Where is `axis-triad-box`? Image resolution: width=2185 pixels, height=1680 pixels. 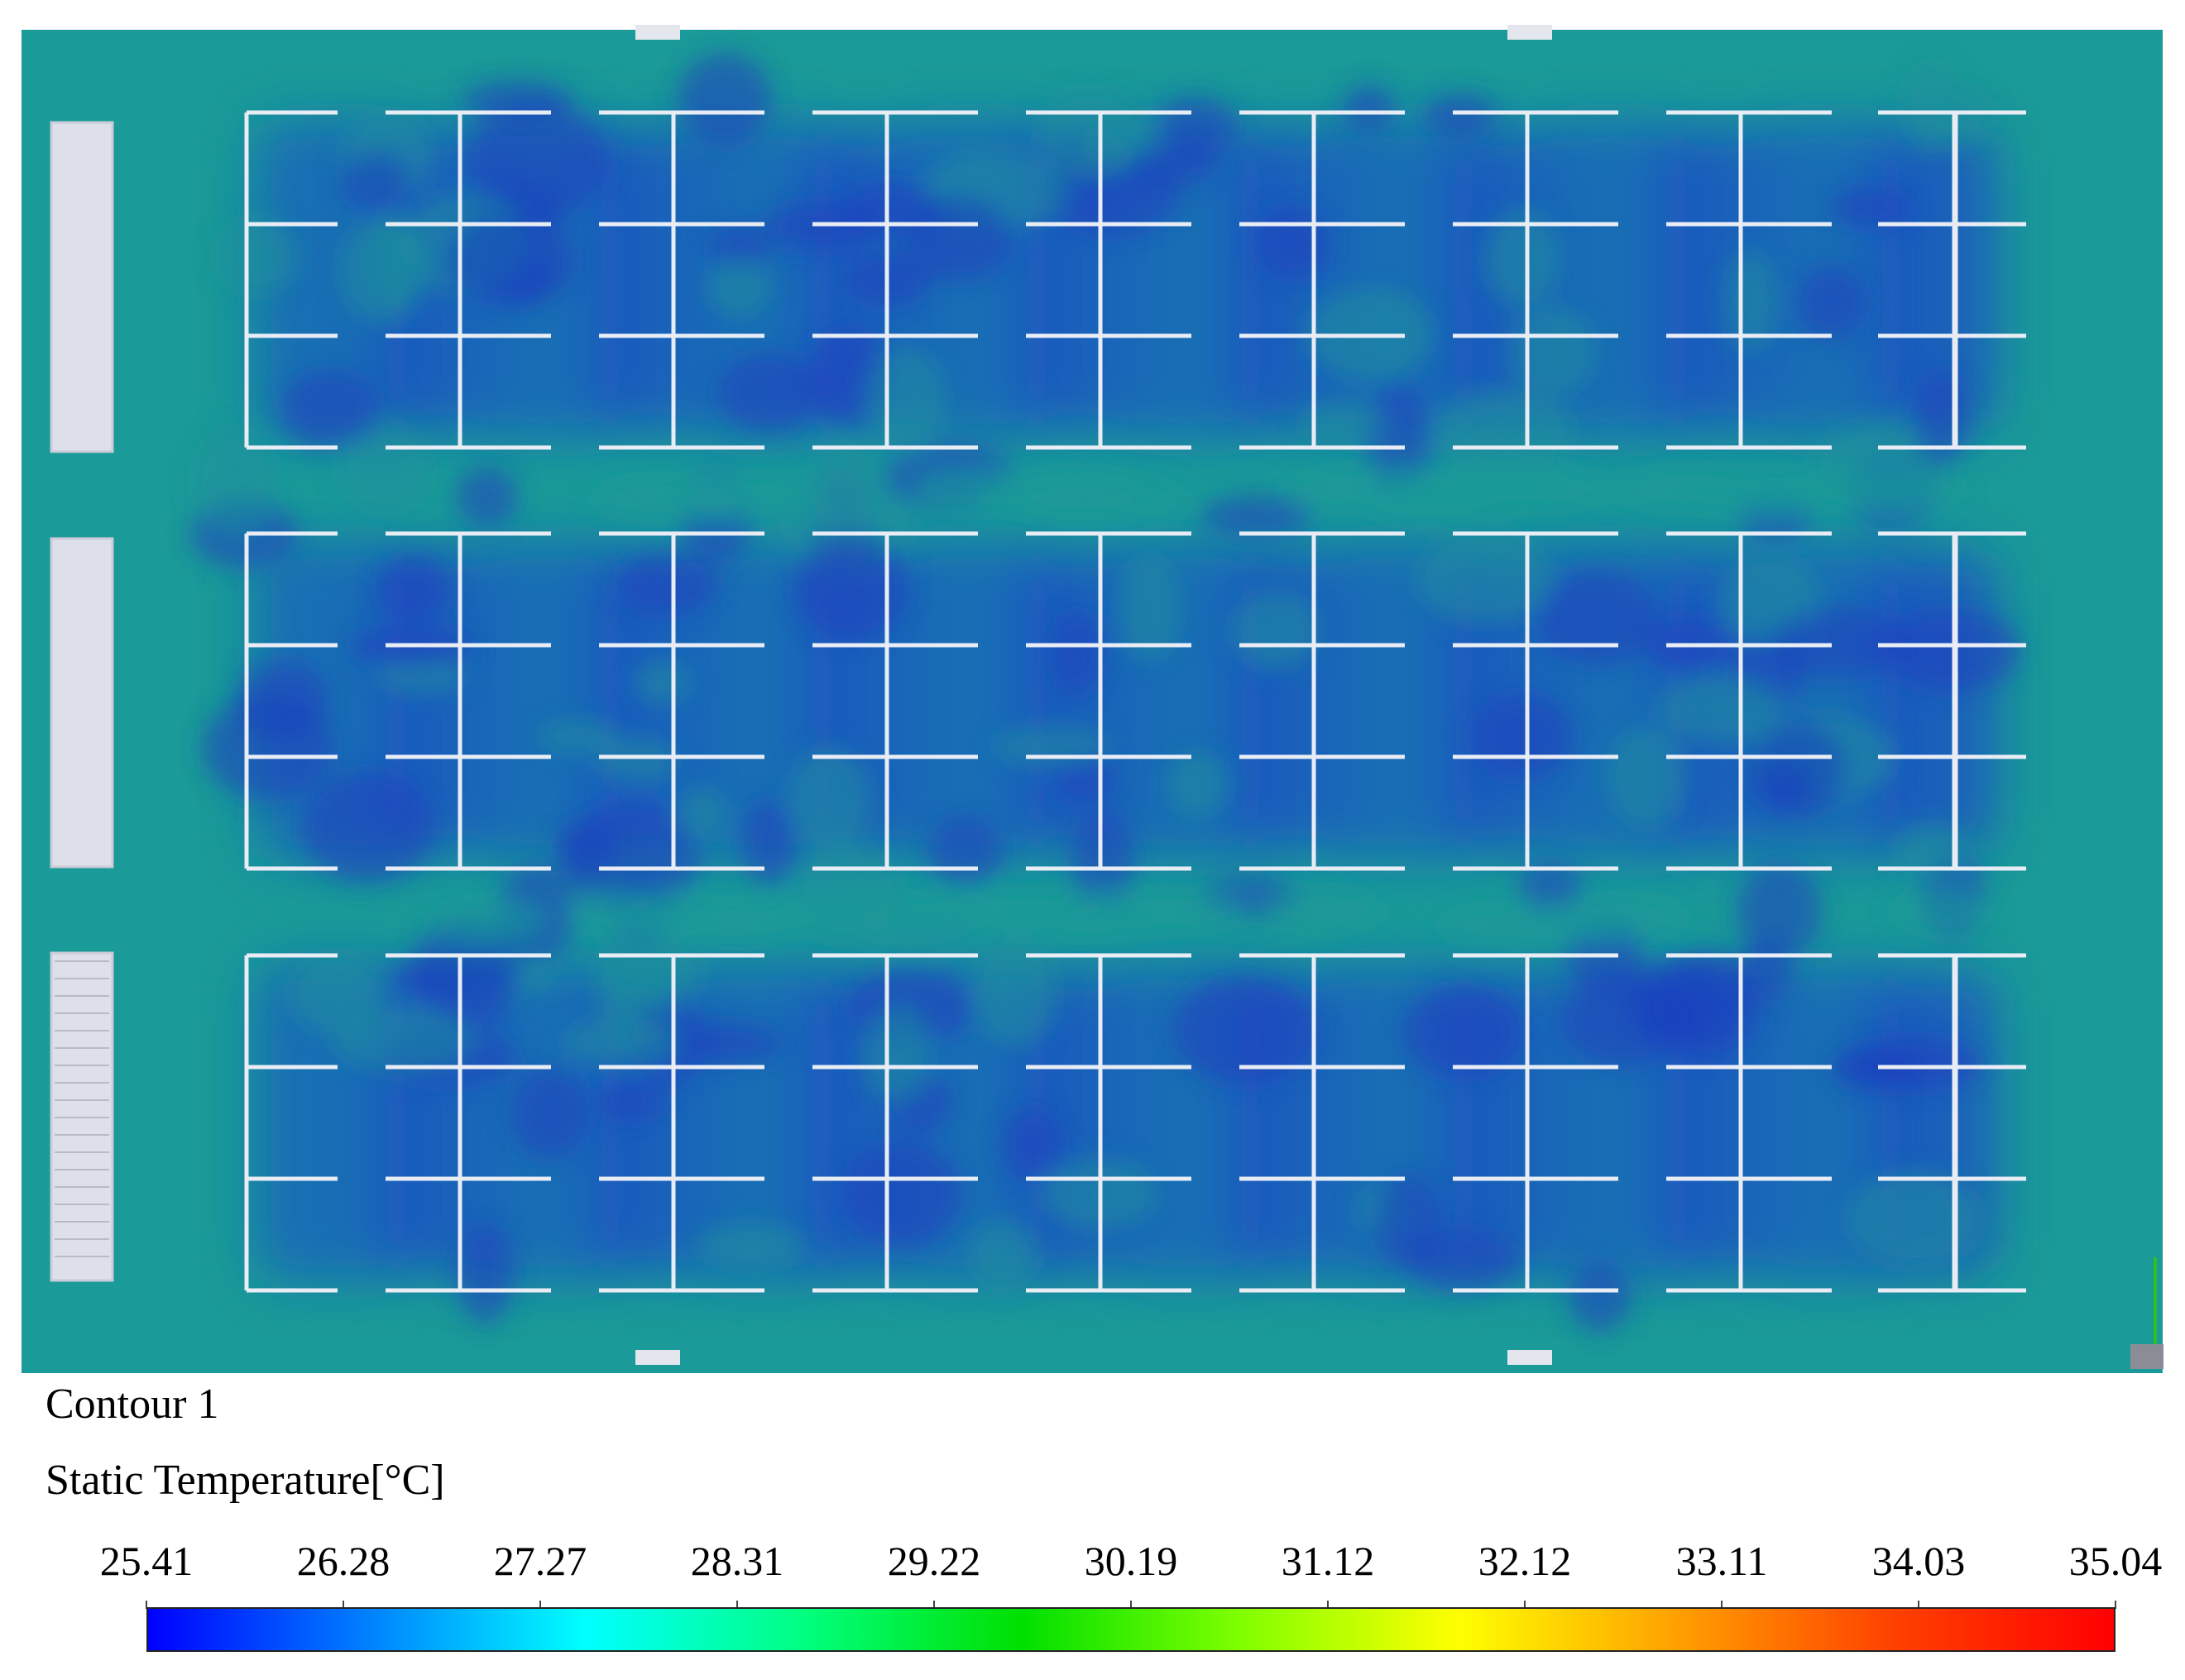 axis-triad-box is located at coordinates (2146, 1356).